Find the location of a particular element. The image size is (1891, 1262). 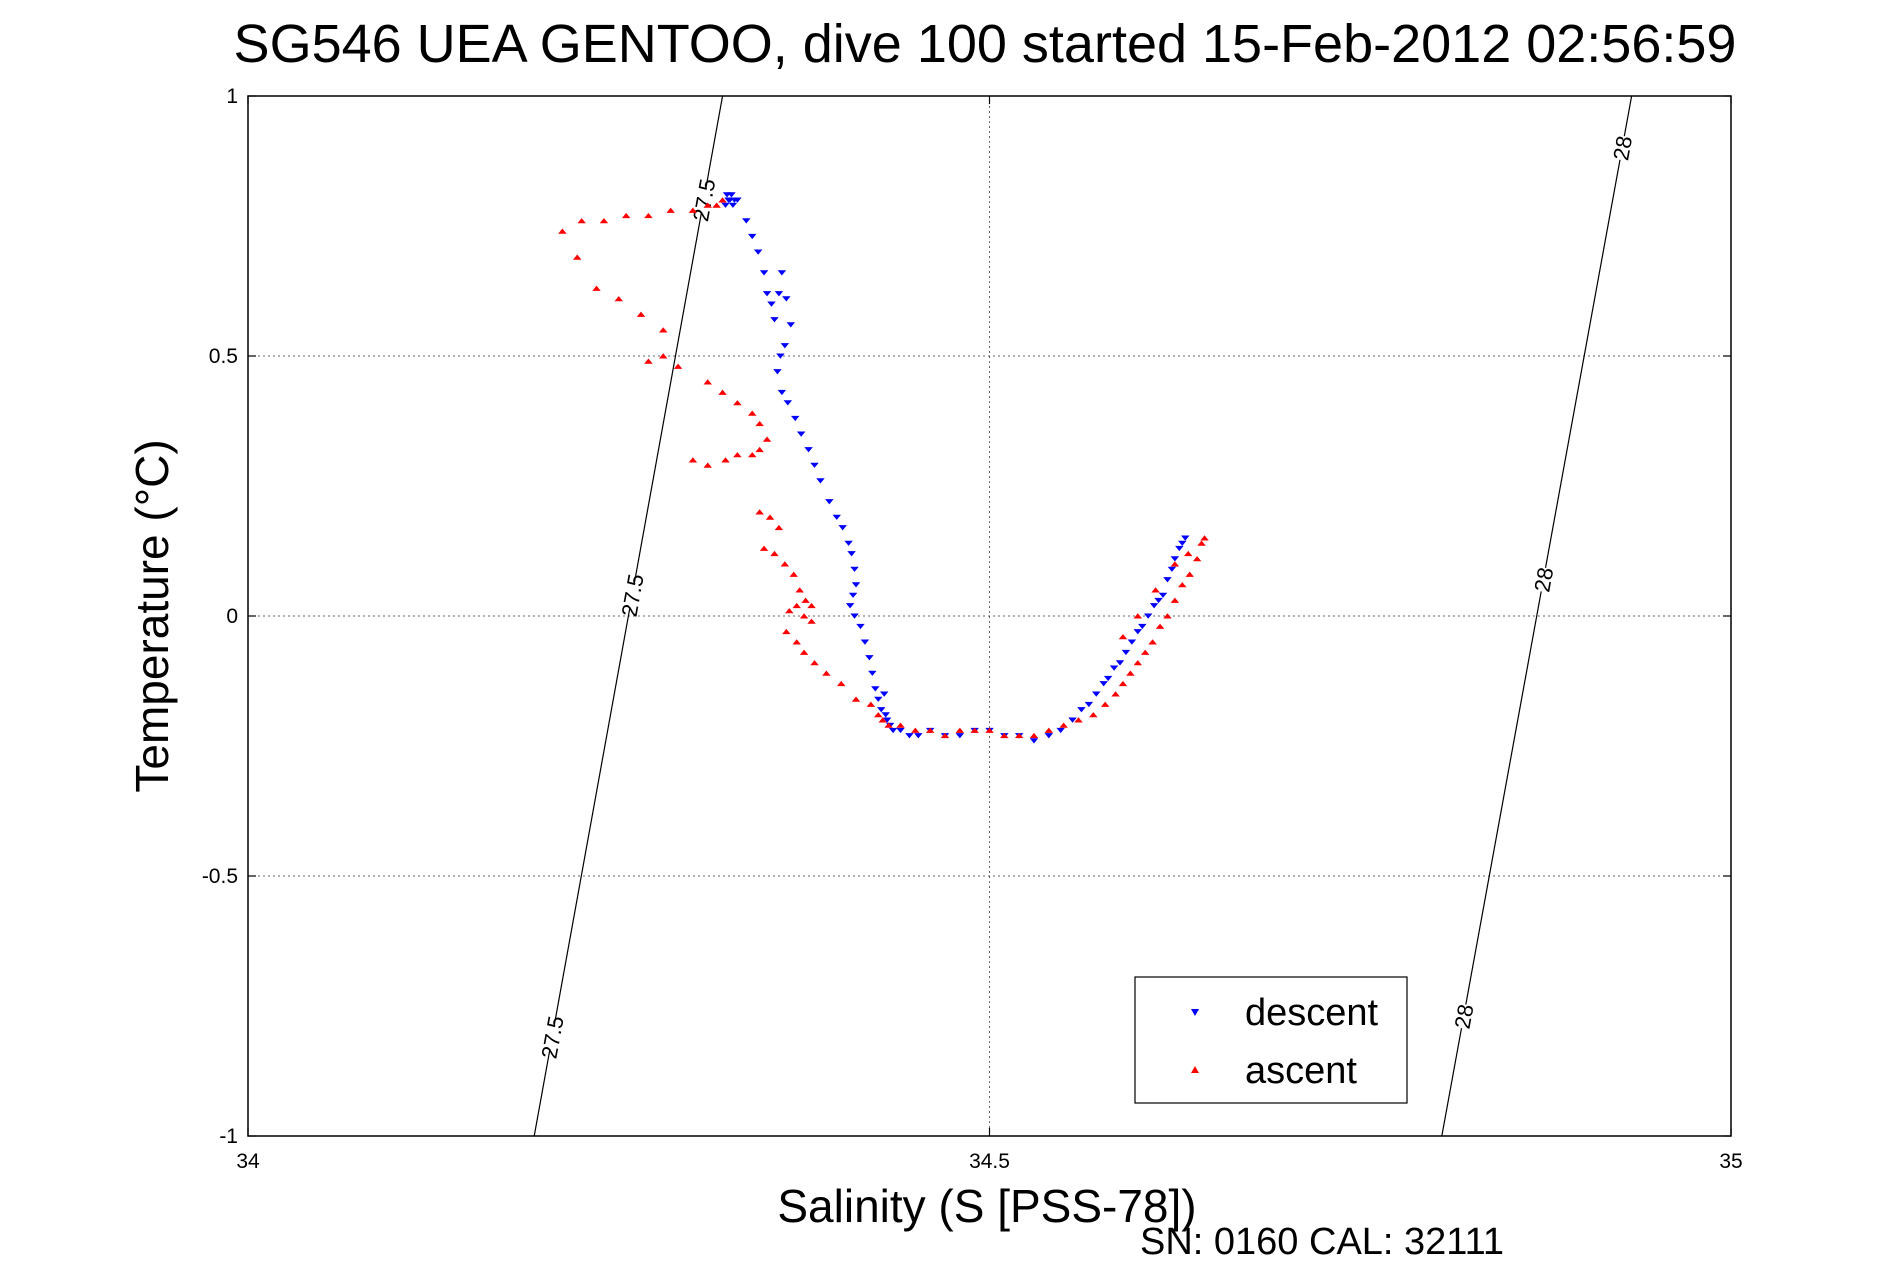

legend-ascent-label: ascent is located at coordinates (1301, 1071).